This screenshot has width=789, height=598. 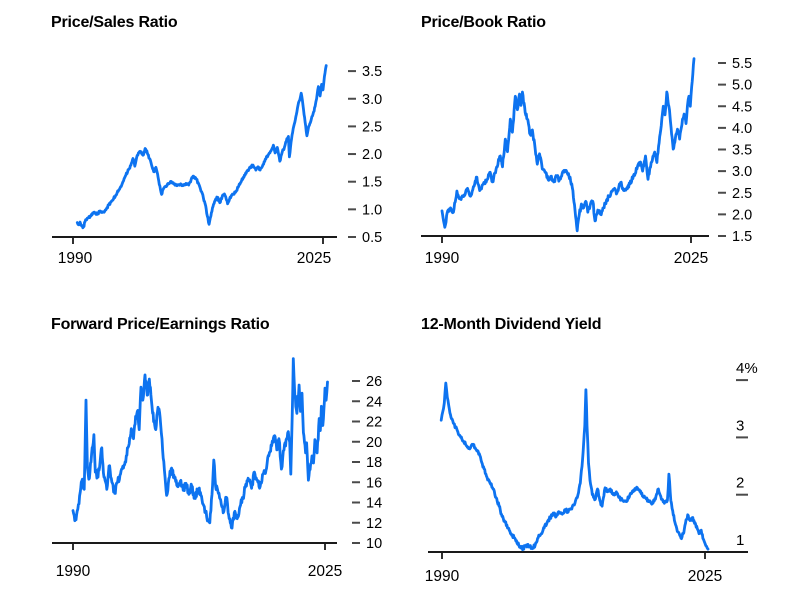 What do you see at coordinates (372, 210) in the screenshot?
I see `y-tick-label: 1.0` at bounding box center [372, 210].